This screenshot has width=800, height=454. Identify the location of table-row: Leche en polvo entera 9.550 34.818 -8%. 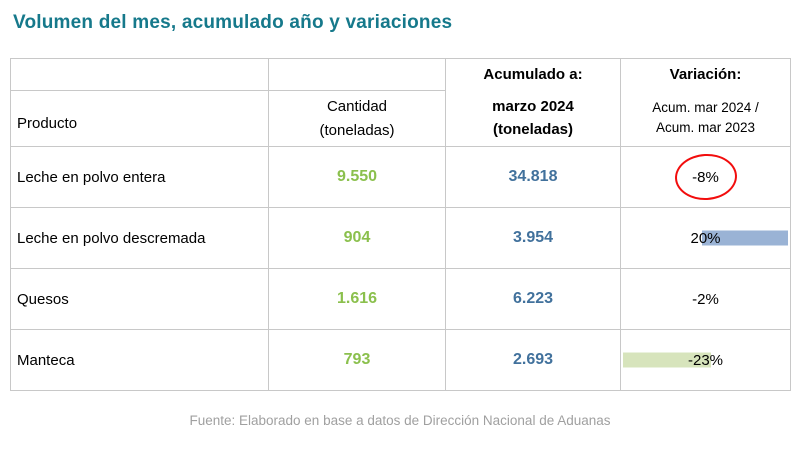
(400, 177).